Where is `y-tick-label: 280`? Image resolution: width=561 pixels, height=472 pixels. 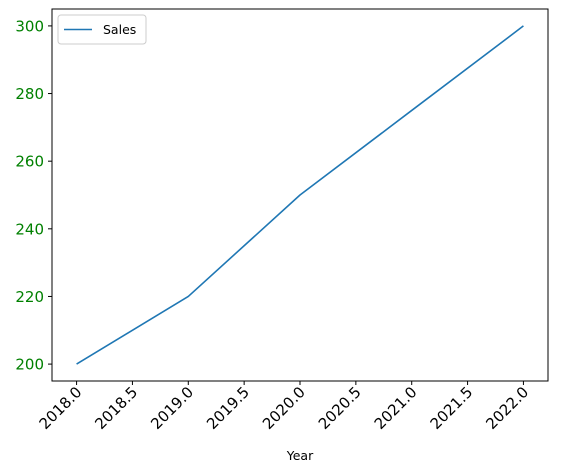 y-tick-label: 280 is located at coordinates (29, 94).